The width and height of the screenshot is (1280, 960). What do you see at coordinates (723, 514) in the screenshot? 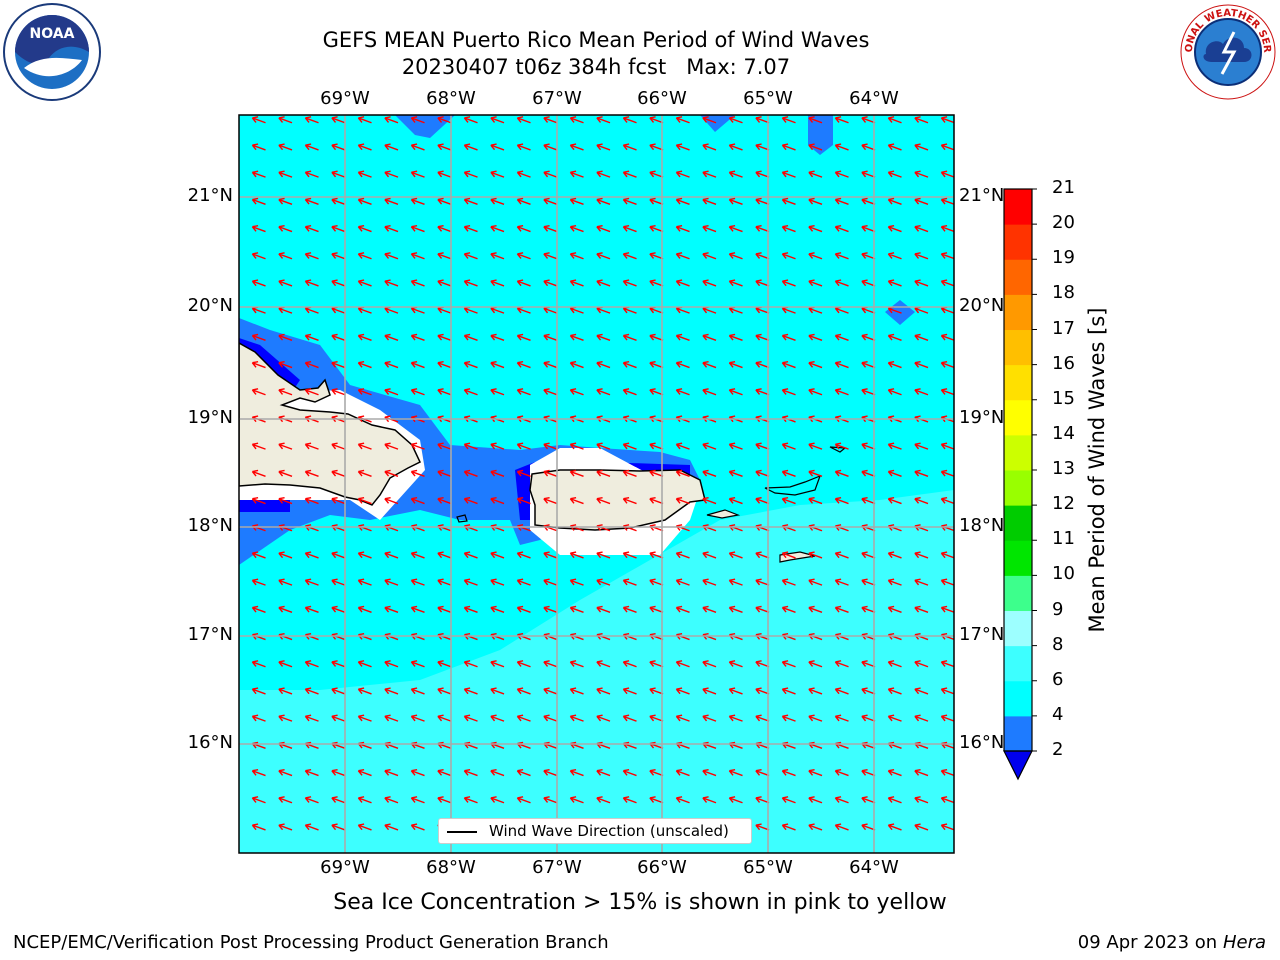
I see `land-vieques` at bounding box center [723, 514].